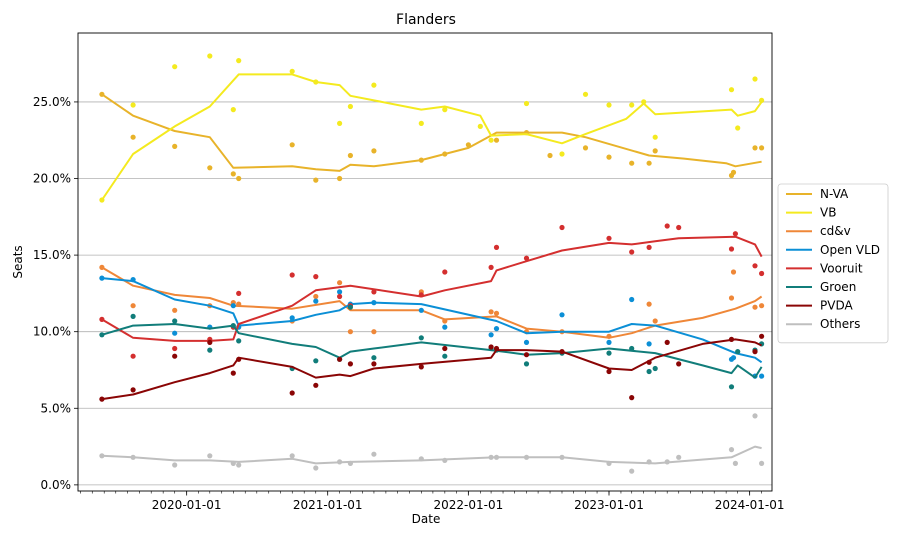 The width and height of the screenshot is (900, 540). I want to click on x-tick-label: 2020-01-01, so click(187, 505).